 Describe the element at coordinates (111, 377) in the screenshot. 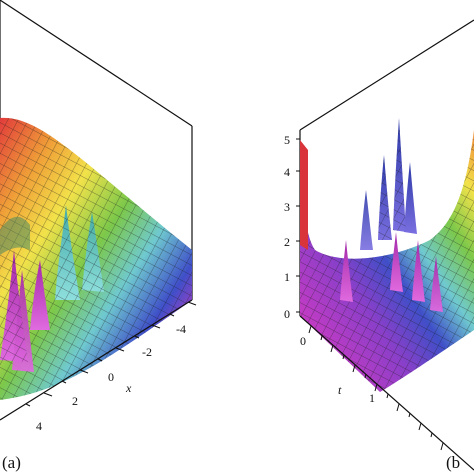

I see `panel-a-x-tick-label: 0` at that location.